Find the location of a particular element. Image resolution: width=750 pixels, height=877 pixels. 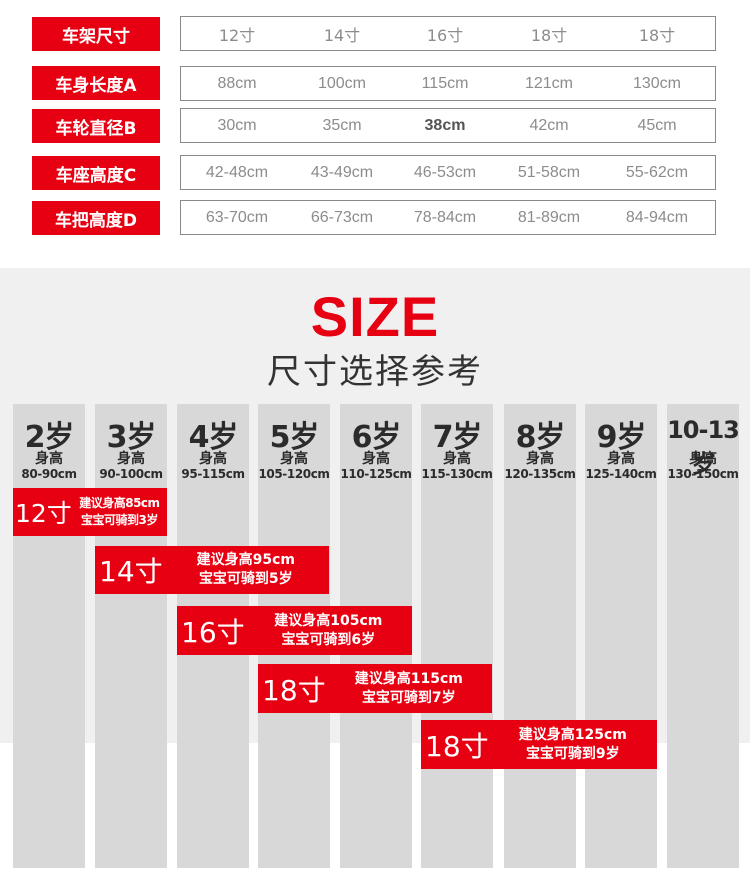

age-column: 10-13岁 身高 130-150cm is located at coordinates (703, 636).